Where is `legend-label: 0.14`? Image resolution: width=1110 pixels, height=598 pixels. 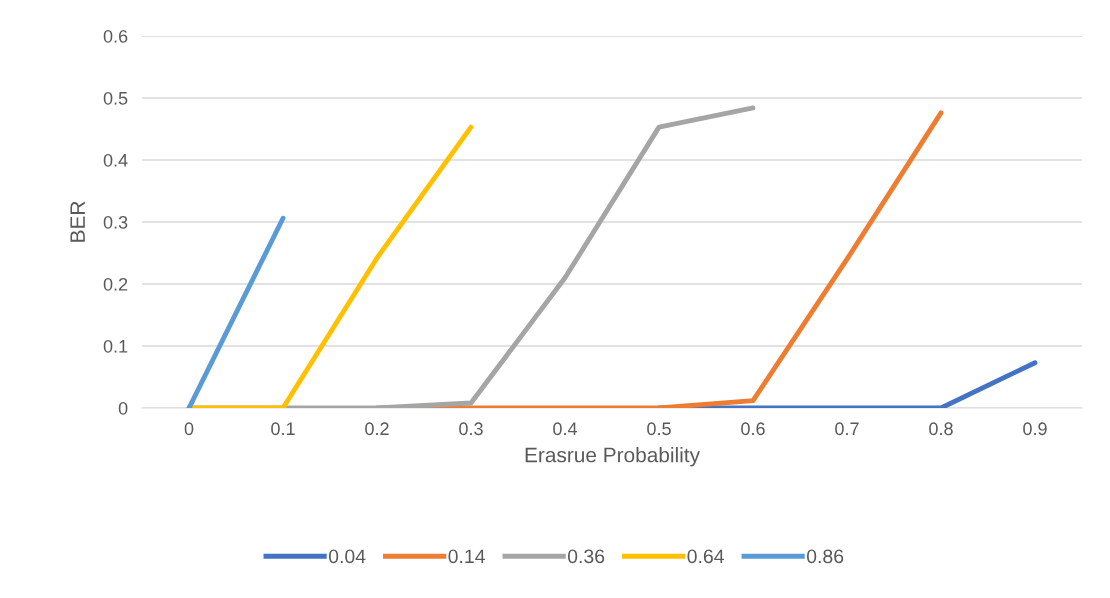 legend-label: 0.14 is located at coordinates (466, 556).